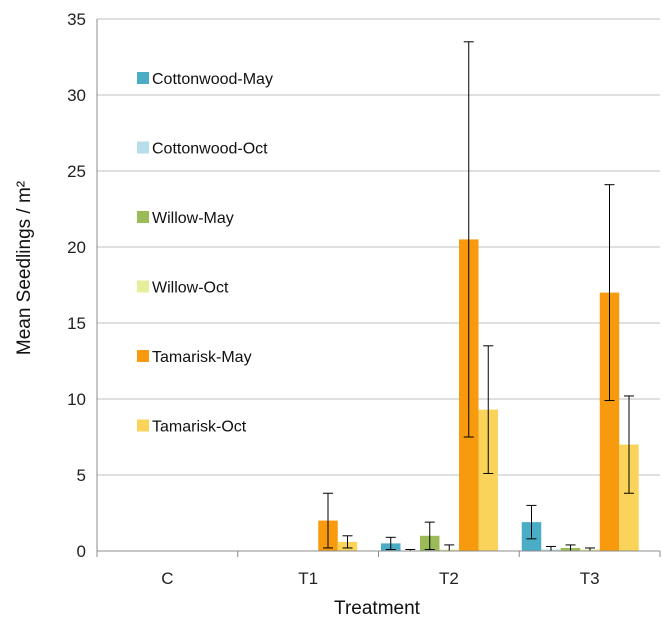 The image size is (663, 620). Describe the element at coordinates (449, 578) in the screenshot. I see `x-tick-label: T2` at that location.